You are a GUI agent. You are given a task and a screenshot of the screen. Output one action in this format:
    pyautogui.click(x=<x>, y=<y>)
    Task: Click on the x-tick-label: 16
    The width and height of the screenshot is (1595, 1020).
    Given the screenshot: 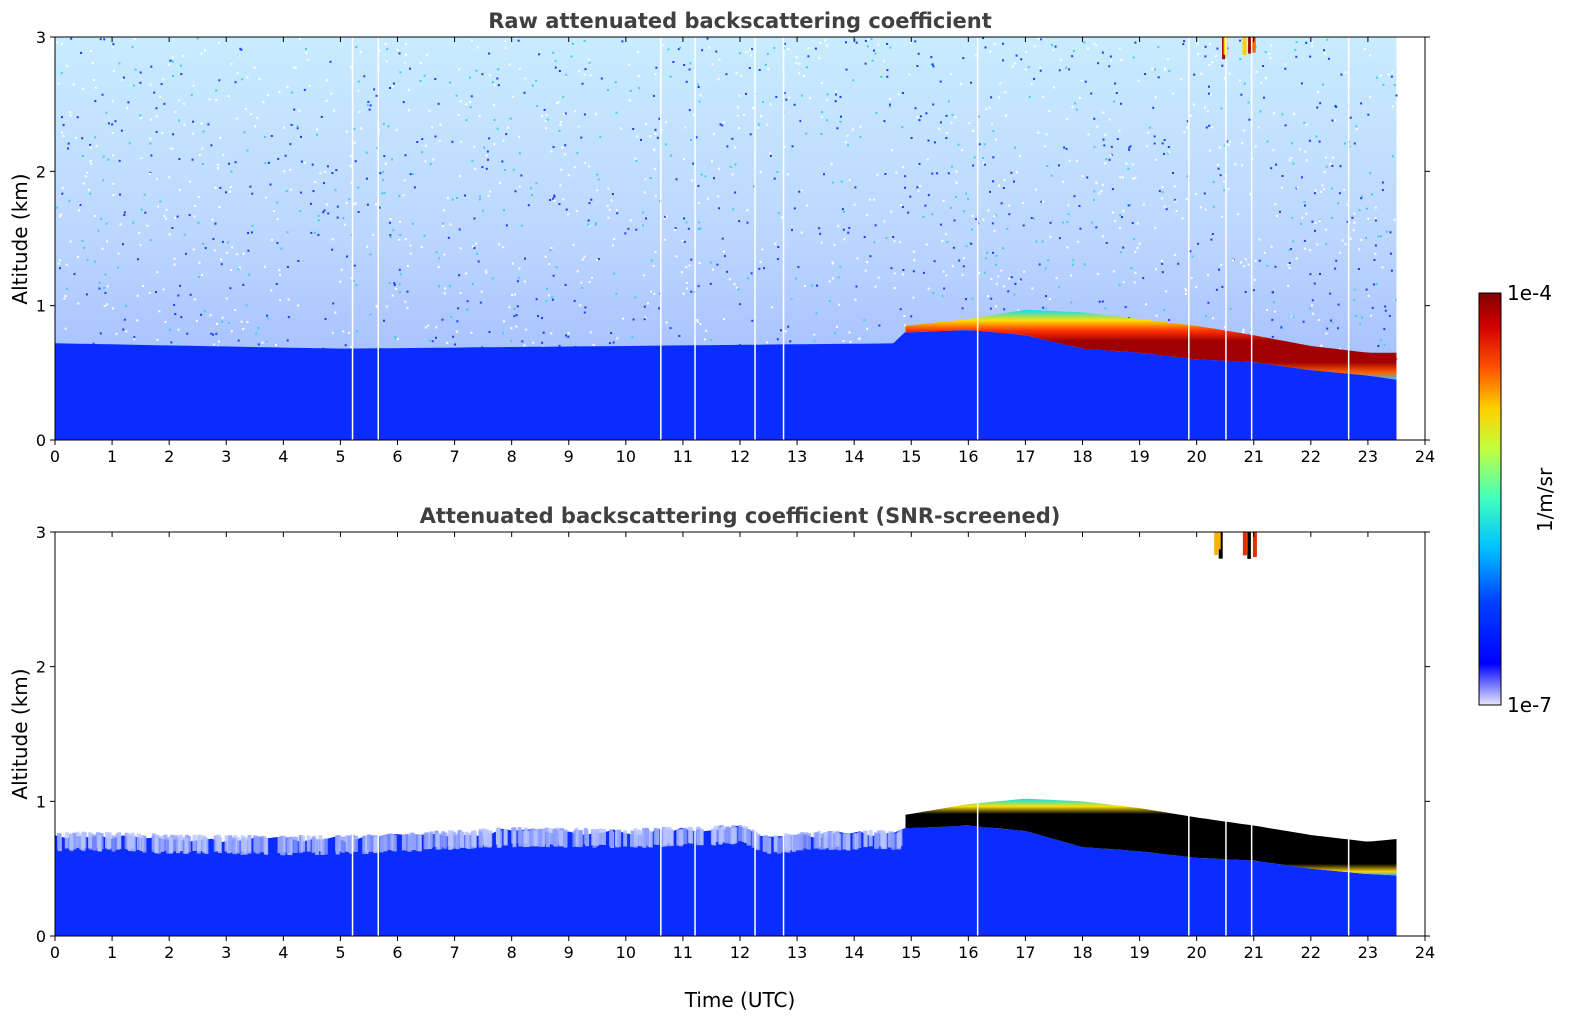 What is the action you would take?
    pyautogui.click(x=968, y=456)
    